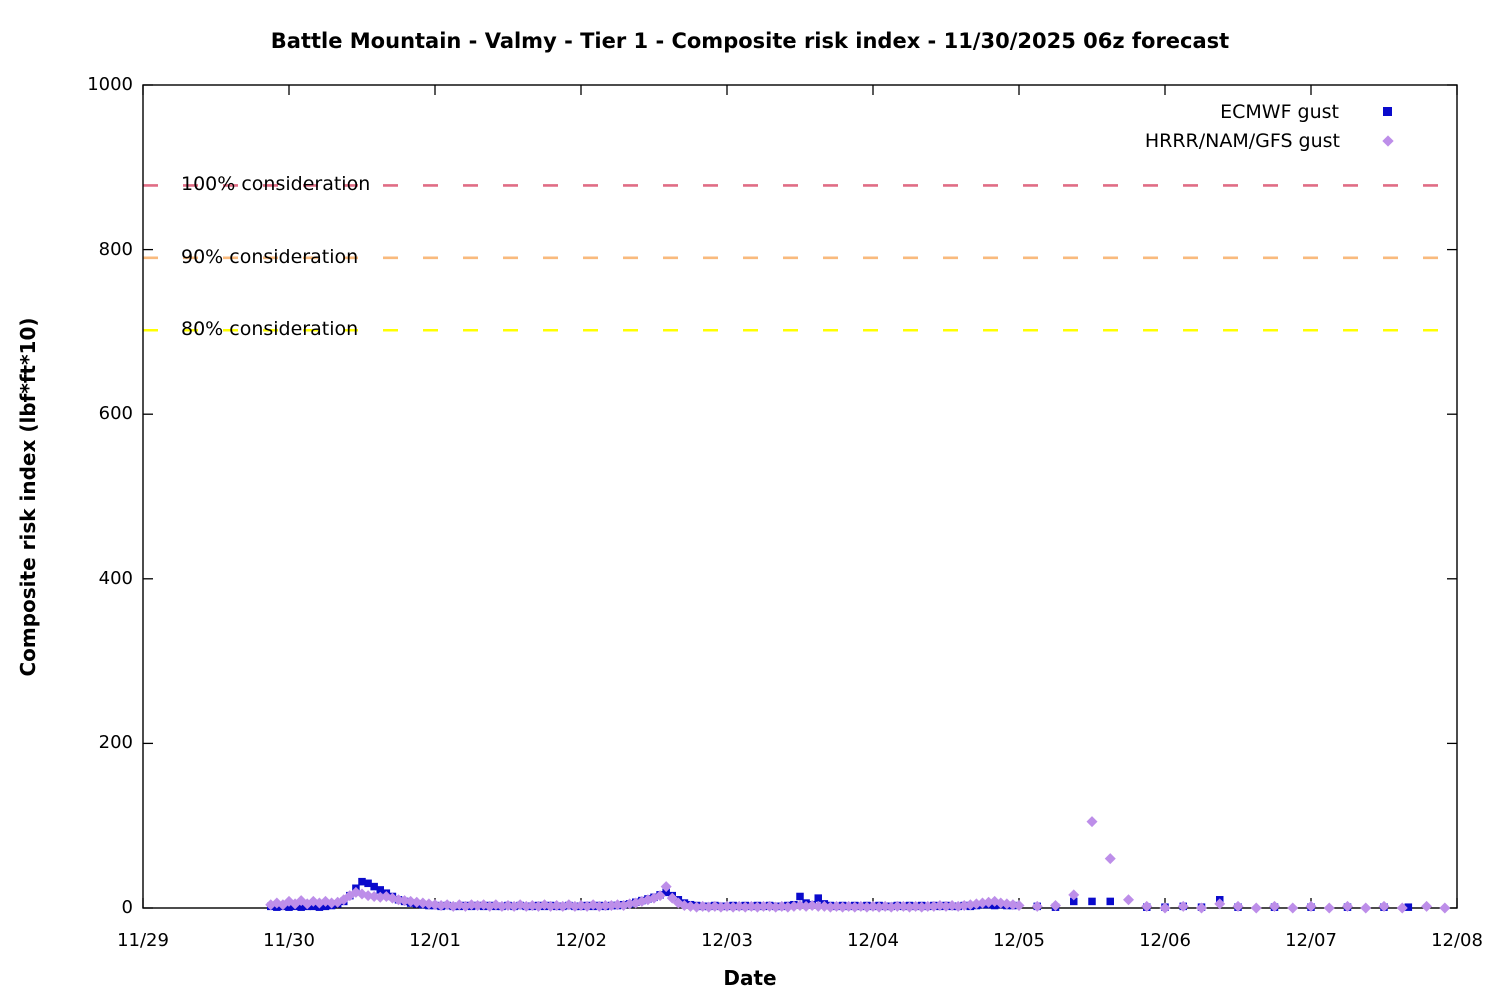 This screenshot has height=1000, width=1500. What do you see at coordinates (873, 940) in the screenshot?
I see `x-tick-label: 12/04` at bounding box center [873, 940].